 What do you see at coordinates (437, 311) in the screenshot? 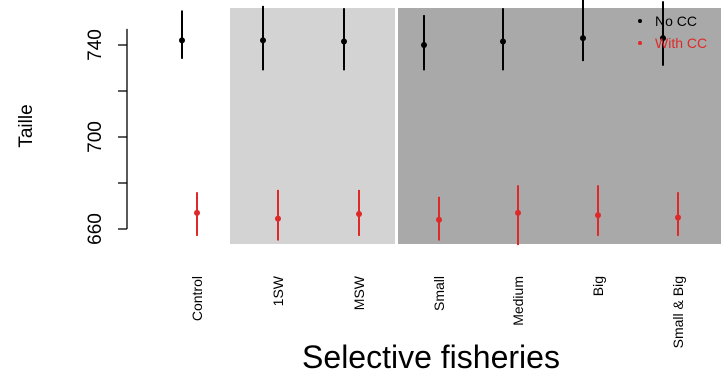
I see `x-category-labels: Control 1SW MSW Small Medium Big Small & Big` at bounding box center [437, 311].